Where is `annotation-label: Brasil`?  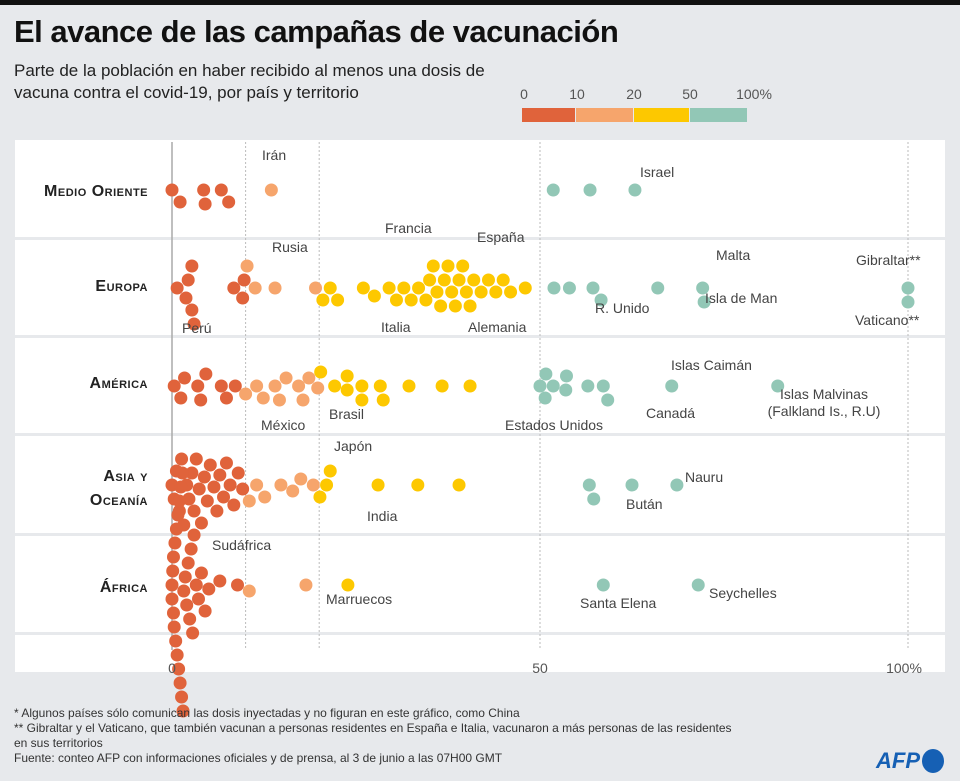
annotation-label: Brasil is located at coordinates (347, 414).